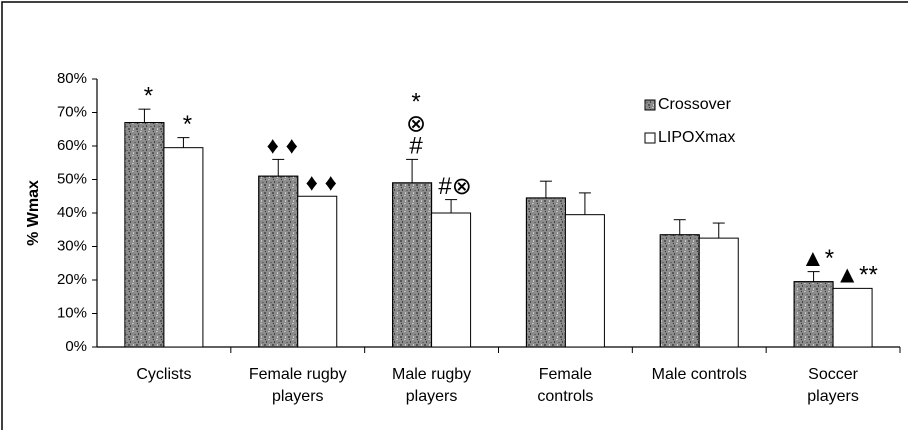 This screenshot has width=908, height=430. What do you see at coordinates (72, 279) in the screenshot?
I see `y-tick-label: 20%` at bounding box center [72, 279].